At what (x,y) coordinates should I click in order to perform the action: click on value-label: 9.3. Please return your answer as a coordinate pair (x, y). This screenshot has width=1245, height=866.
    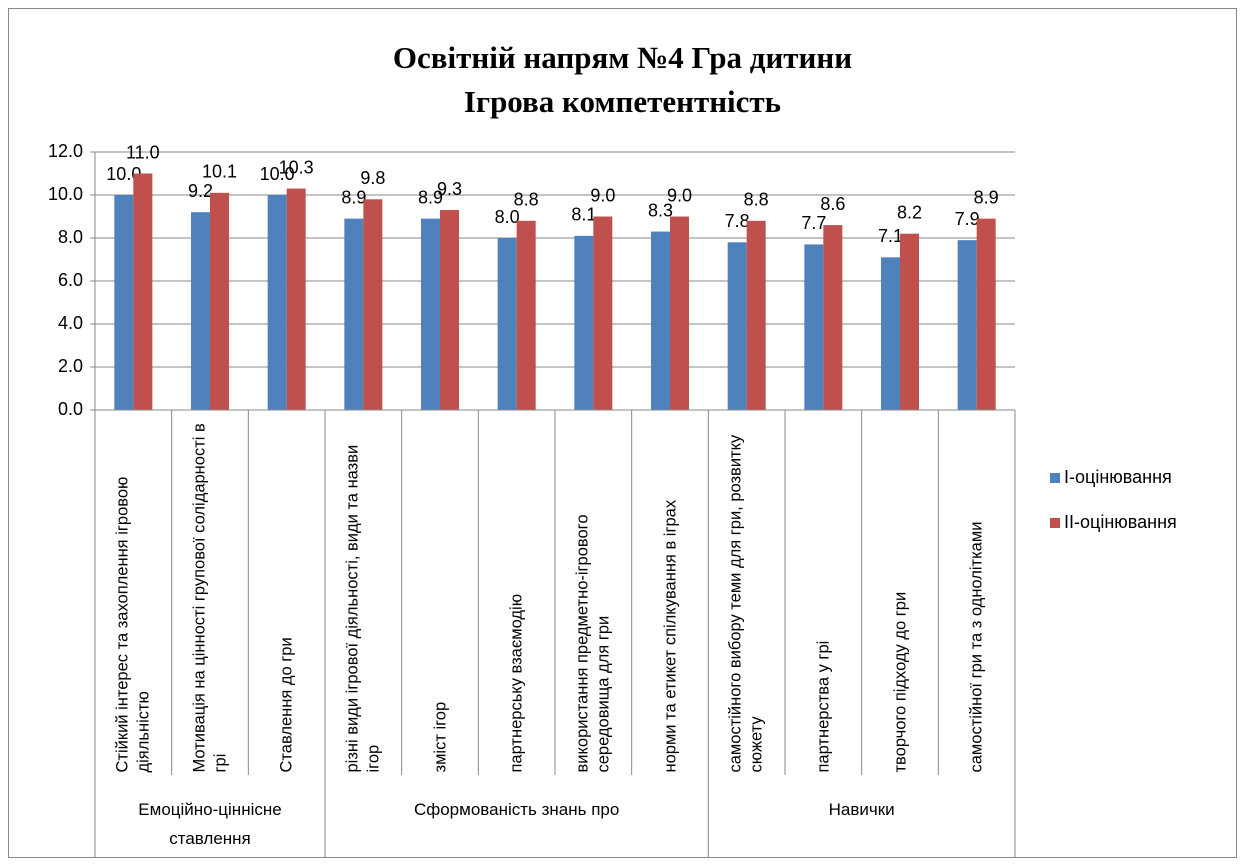
    Looking at the image, I should click on (449, 189).